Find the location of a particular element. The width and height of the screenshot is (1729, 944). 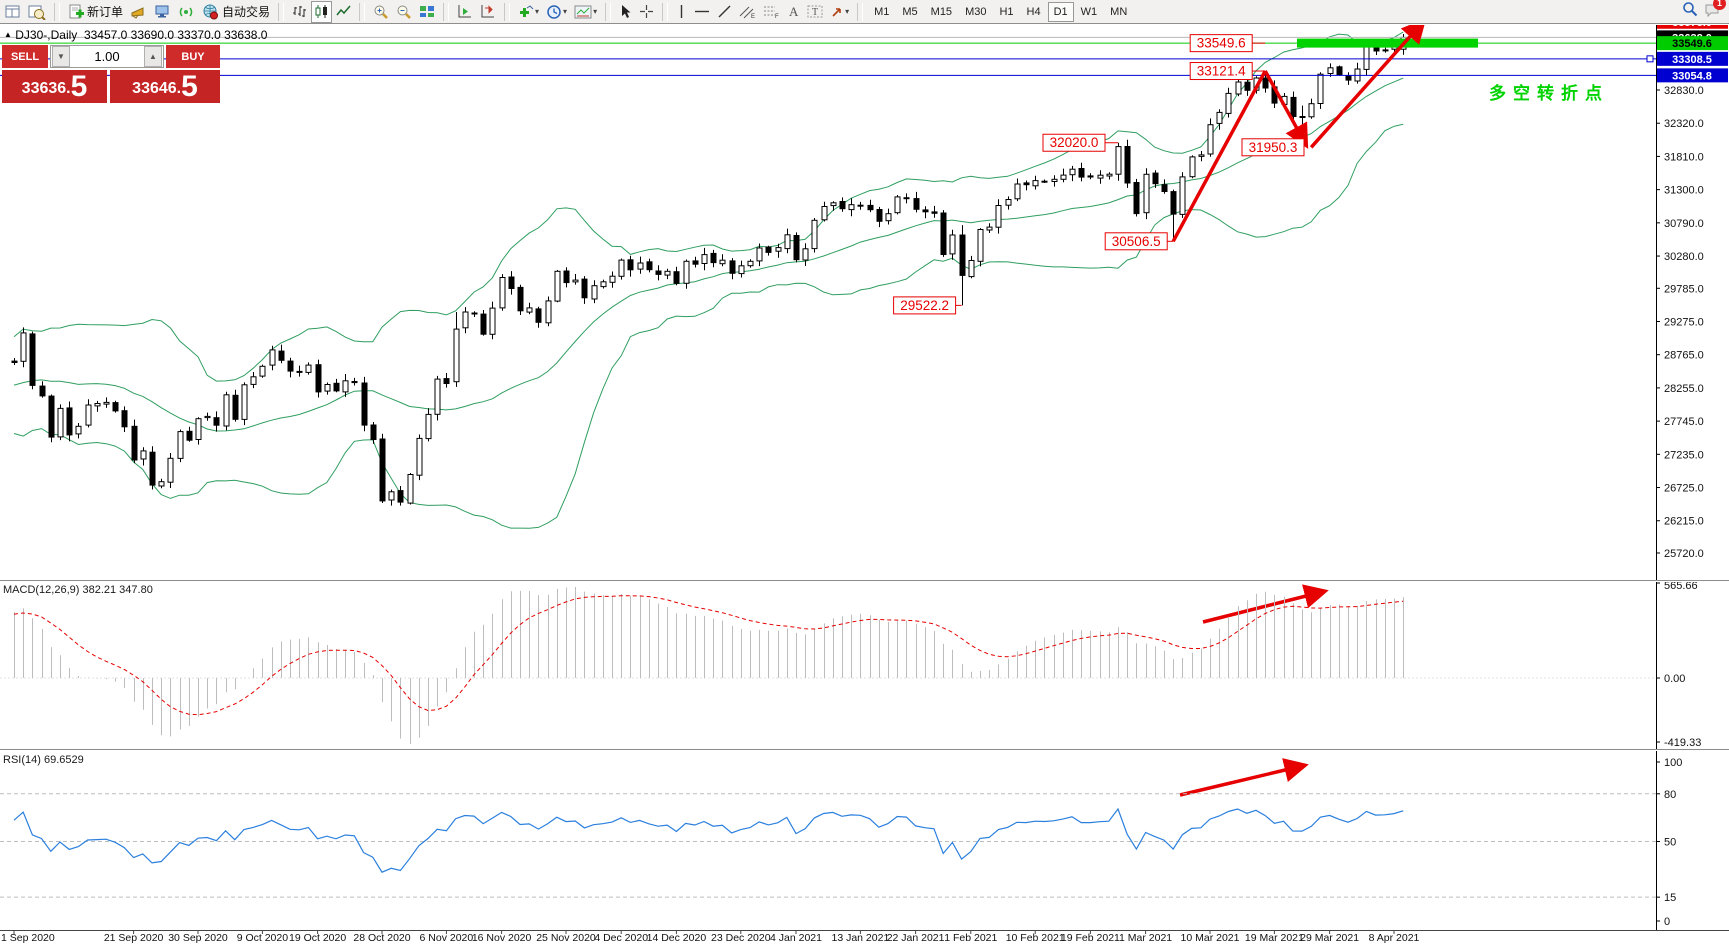

tf-button-m15: M15 is located at coordinates (941, 11).